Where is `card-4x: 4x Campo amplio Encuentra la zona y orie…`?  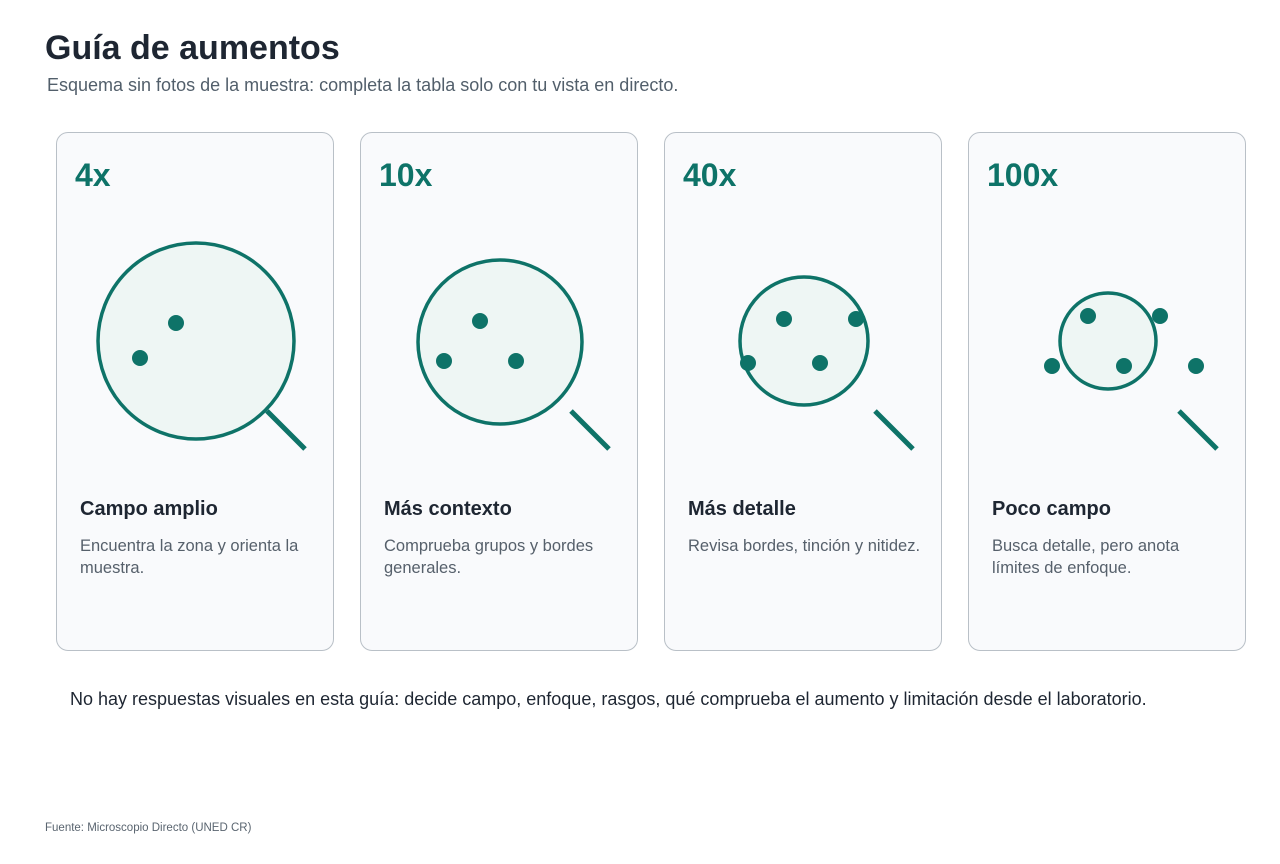
card-4x: 4x Campo amplio Encuentra la zona y orie… is located at coordinates (195, 391).